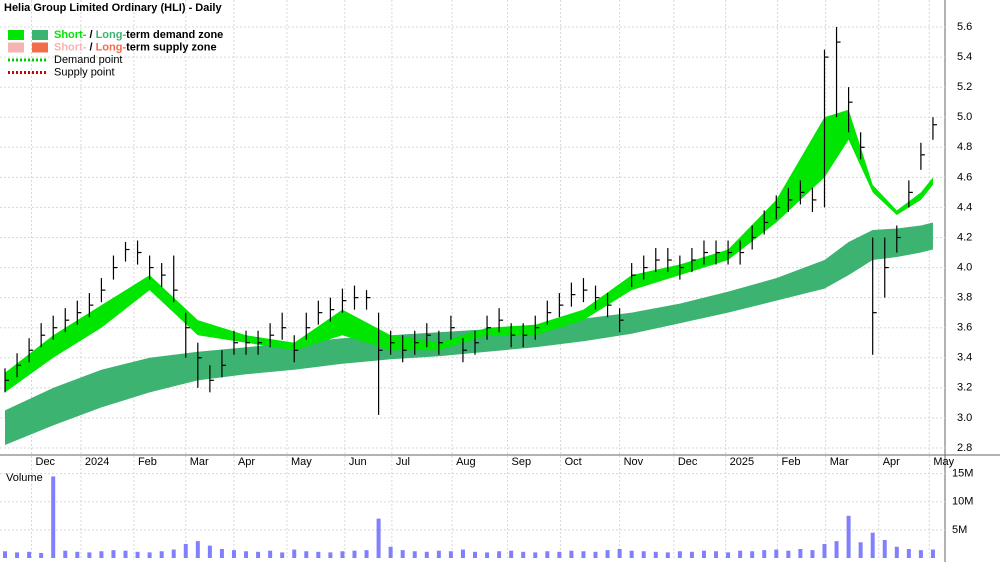 The width and height of the screenshot is (1000, 562). I want to click on legend-label: Demand point, so click(88, 60).